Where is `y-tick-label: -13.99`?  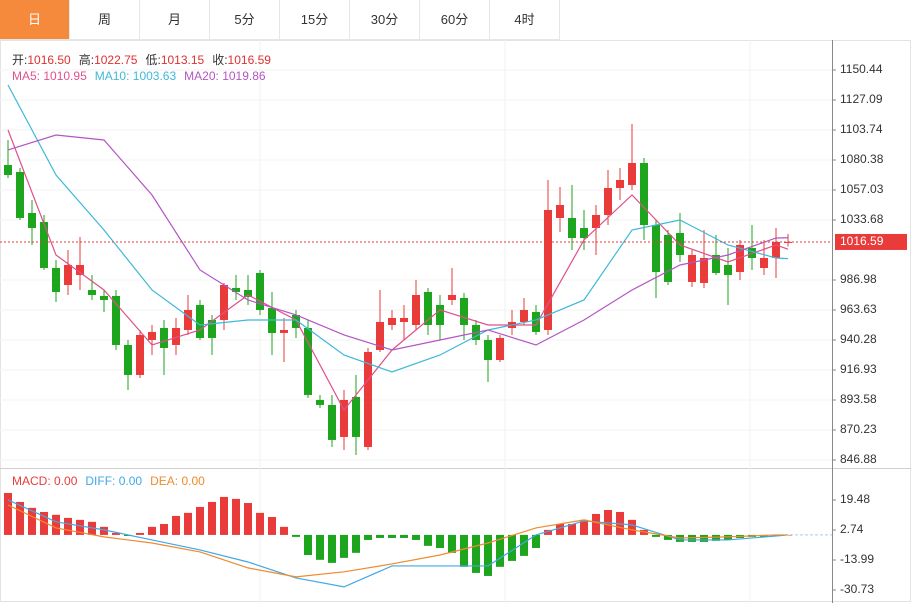
y-tick-label: -13.99 is located at coordinates (857, 559).